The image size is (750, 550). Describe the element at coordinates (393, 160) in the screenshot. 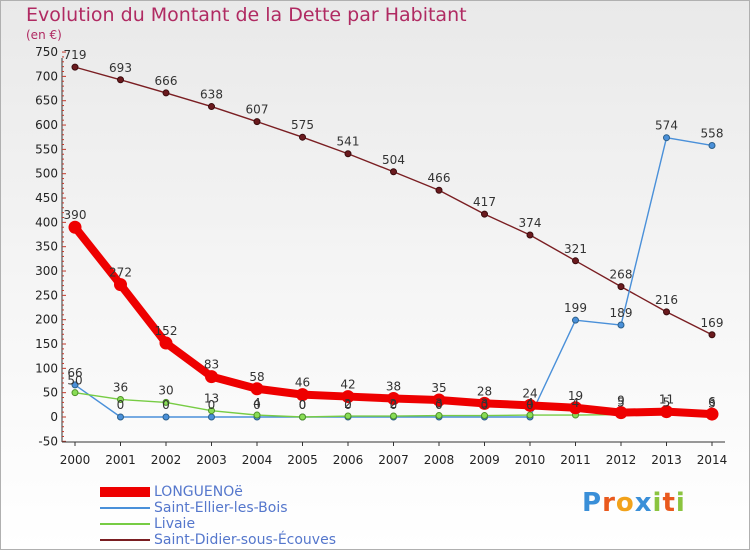

I see `data-label-saint-didier: 504` at that location.